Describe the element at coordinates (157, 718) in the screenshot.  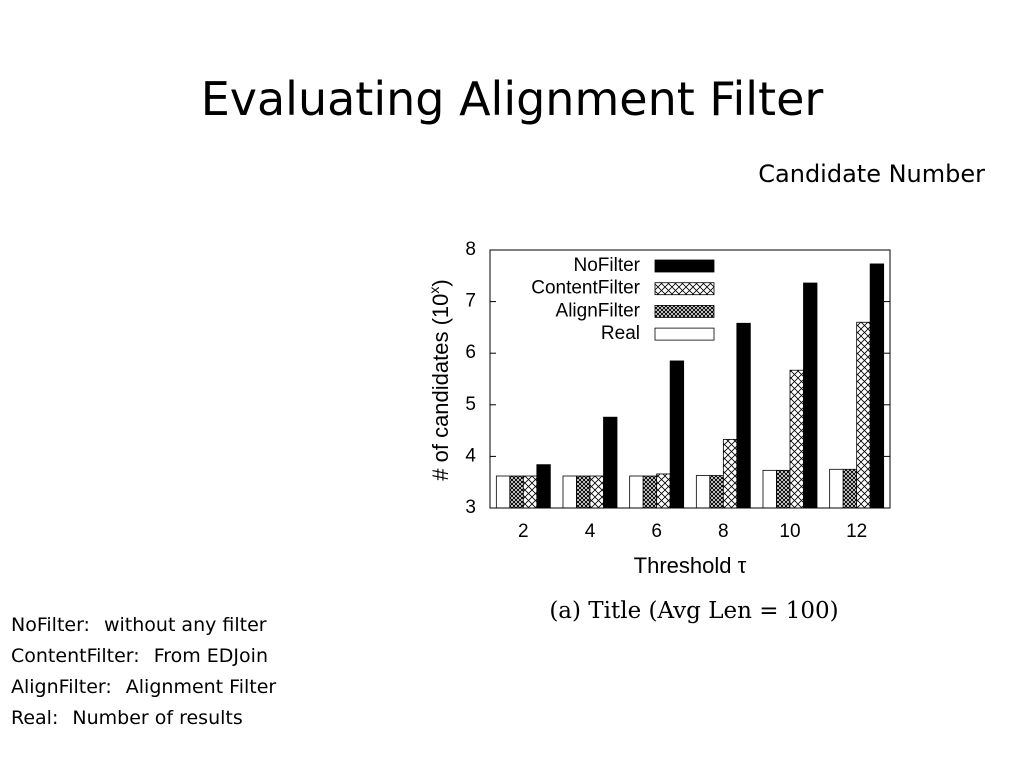
I see `note-desc: Number of results` at that location.